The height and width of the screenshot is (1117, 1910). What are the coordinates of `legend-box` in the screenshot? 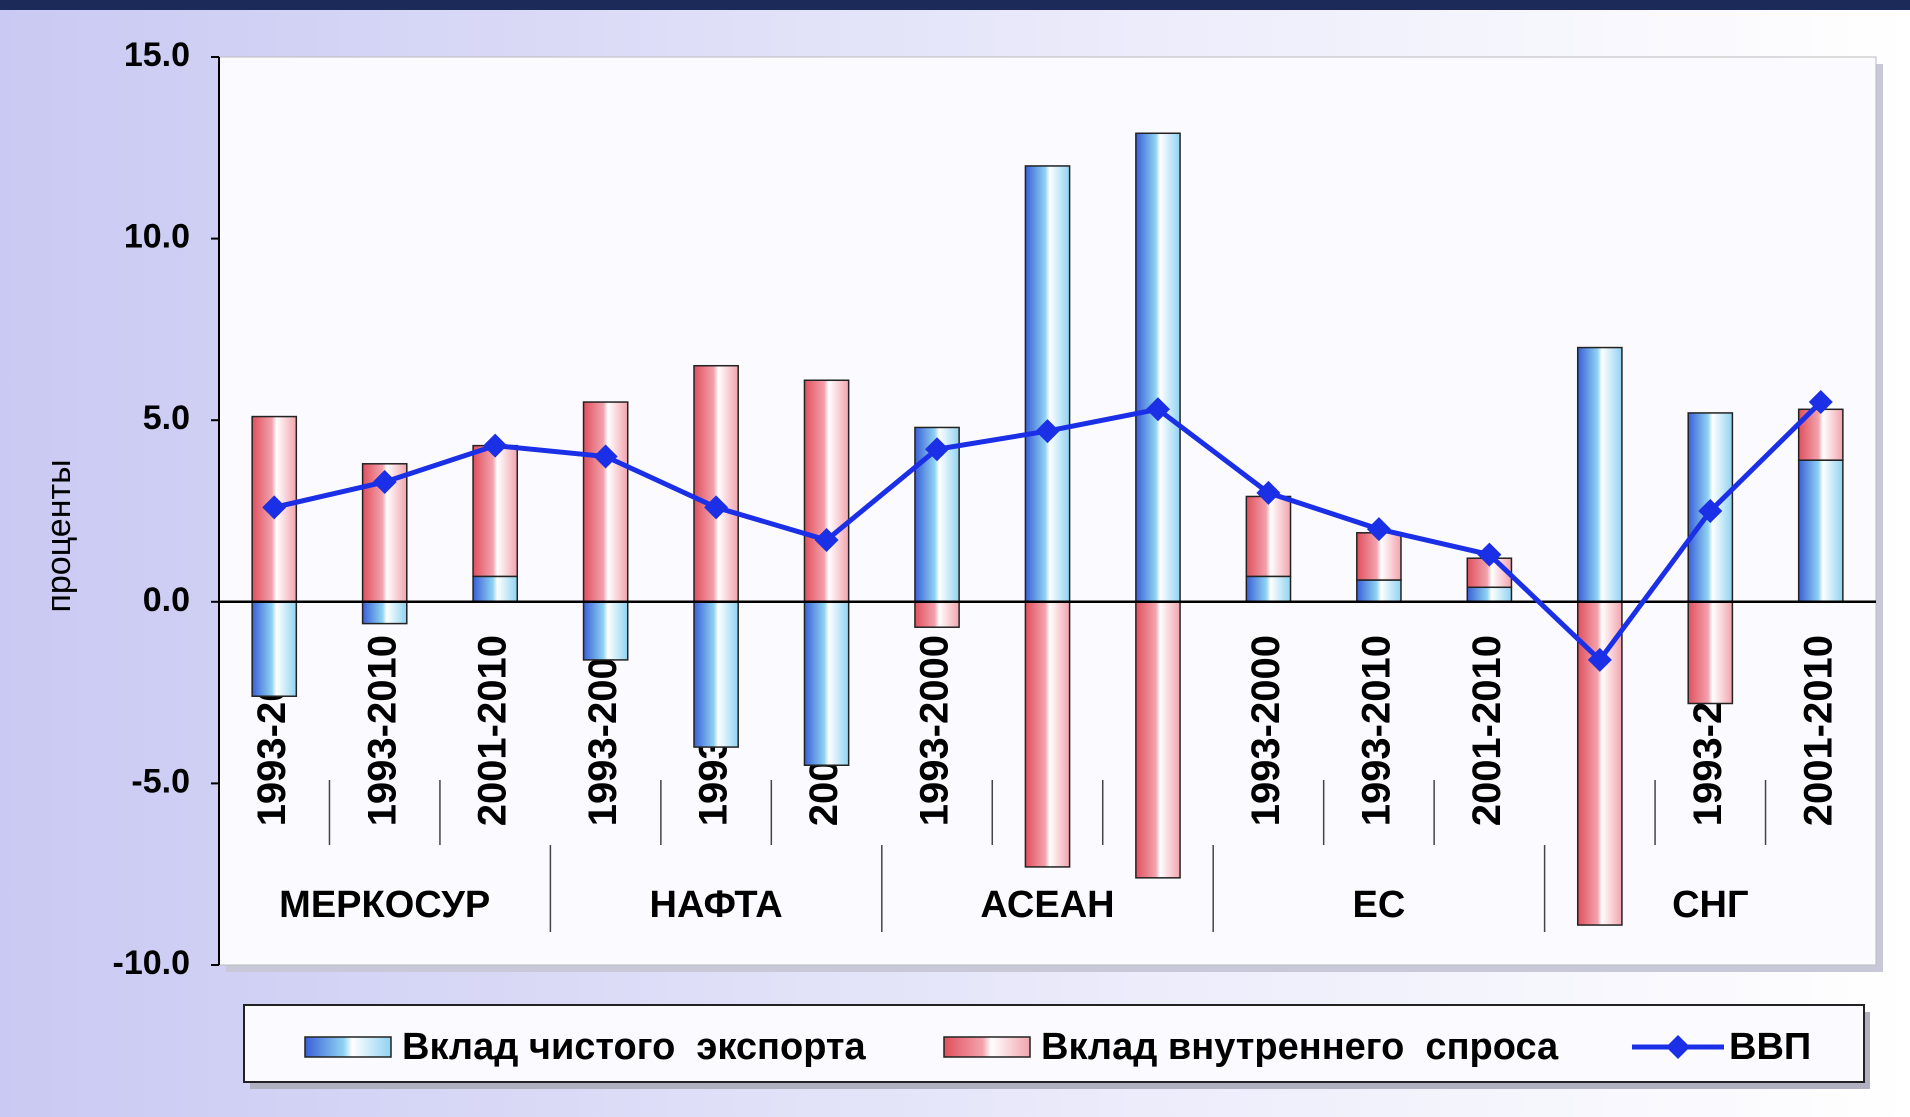 It's located at (1054, 1043).